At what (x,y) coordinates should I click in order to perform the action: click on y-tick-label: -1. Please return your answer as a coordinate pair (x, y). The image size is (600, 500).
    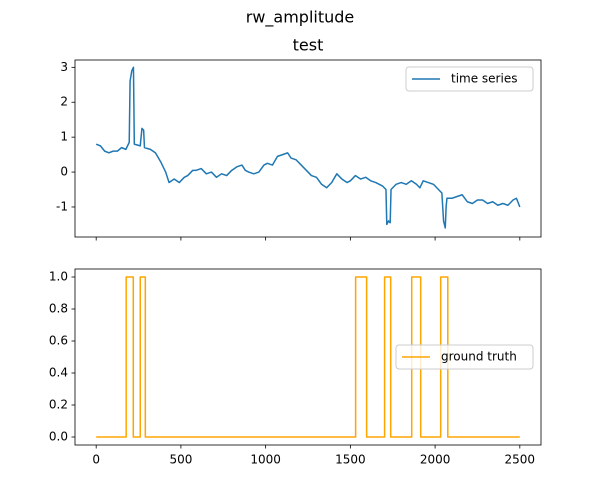
    Looking at the image, I should click on (62, 206).